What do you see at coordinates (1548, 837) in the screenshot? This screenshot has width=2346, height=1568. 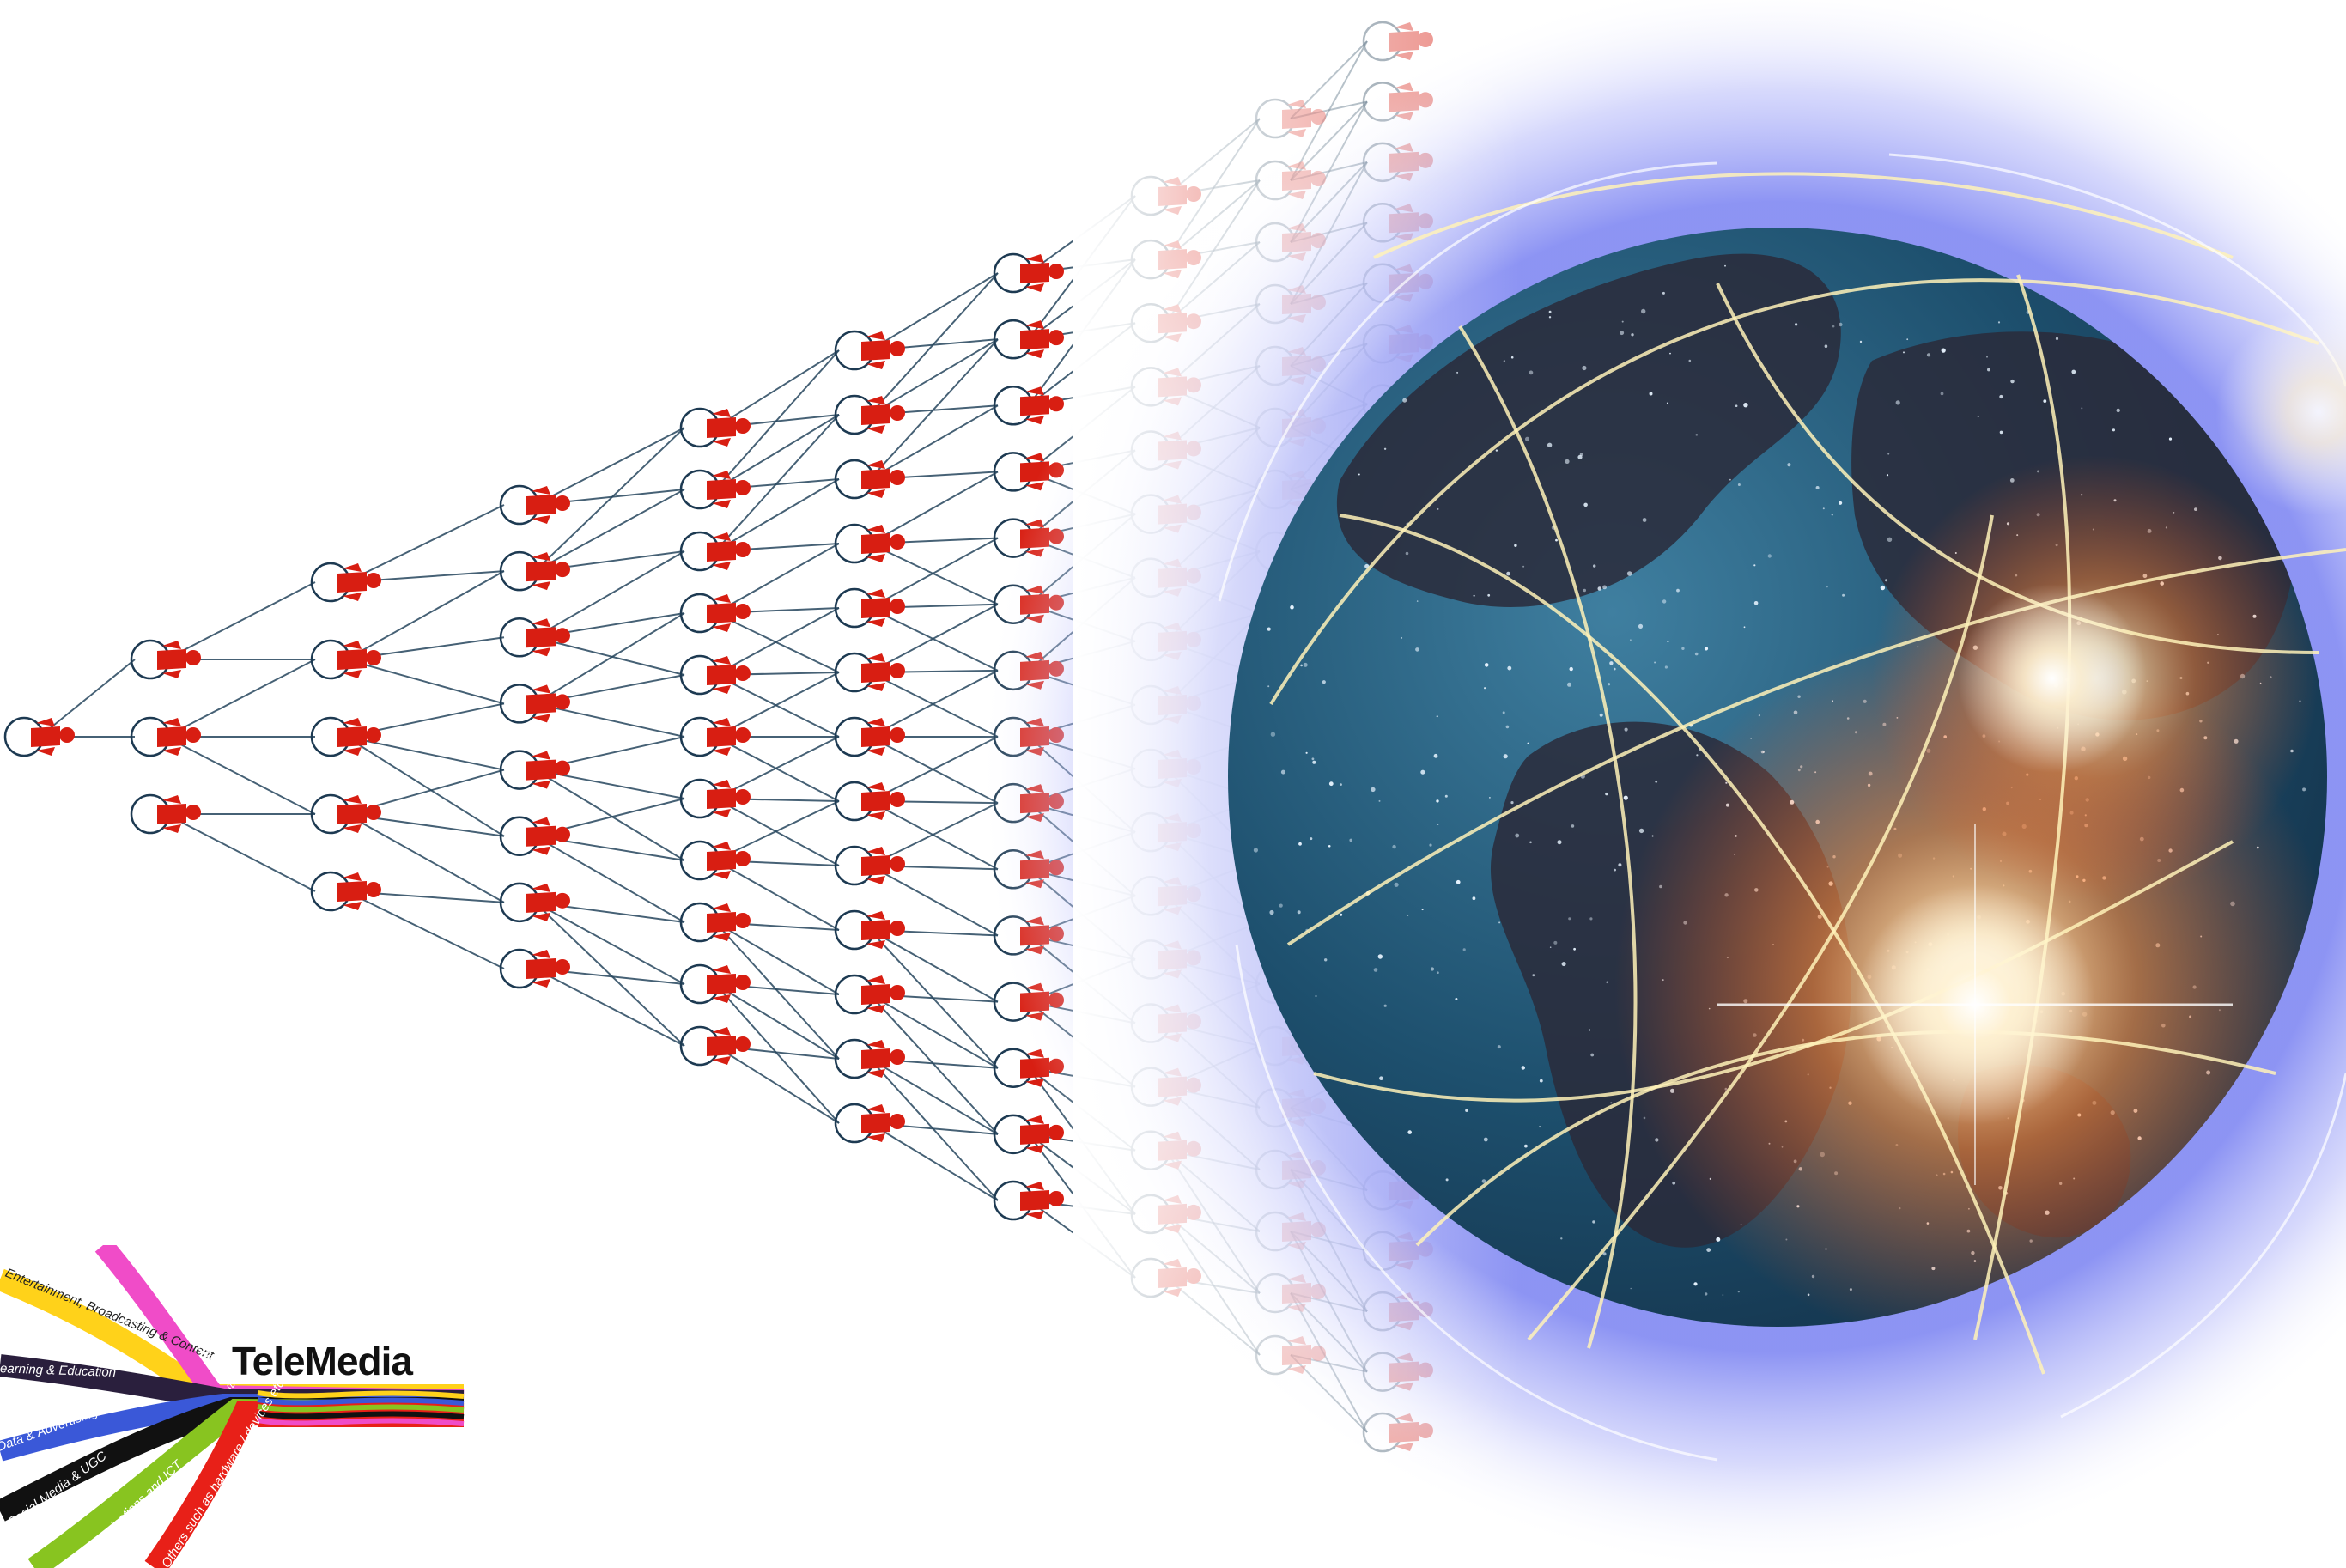 I see `connection-arc` at bounding box center [1548, 837].